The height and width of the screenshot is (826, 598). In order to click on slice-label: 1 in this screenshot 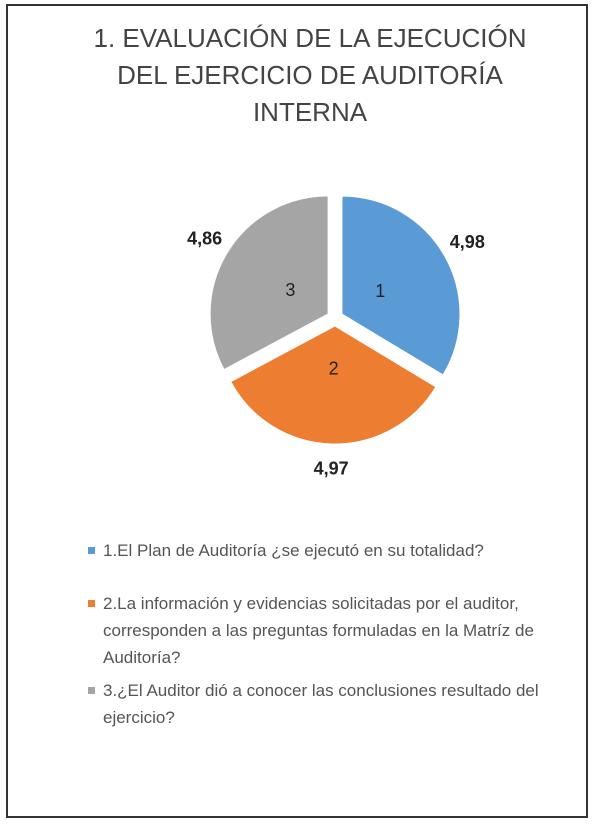, I will do `click(380, 291)`.